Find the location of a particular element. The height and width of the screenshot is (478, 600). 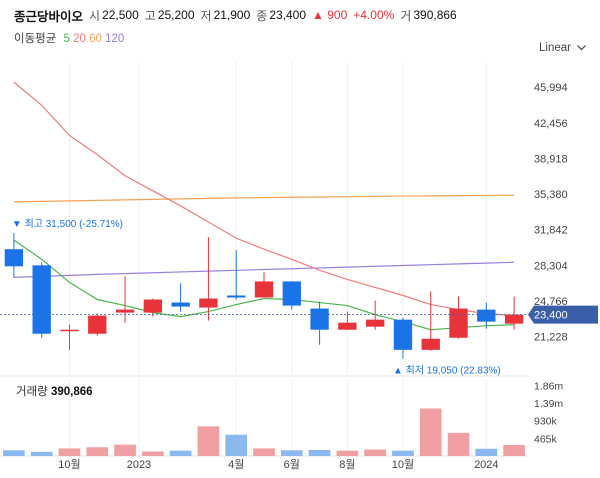

stock-name: 종근당바이오 is located at coordinates (49, 16).